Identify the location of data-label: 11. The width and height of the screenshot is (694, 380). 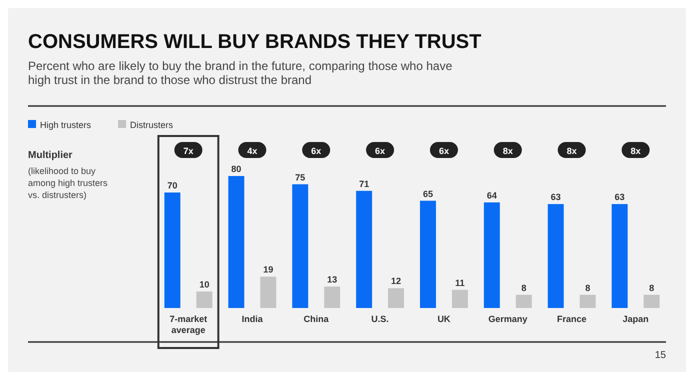
(460, 283).